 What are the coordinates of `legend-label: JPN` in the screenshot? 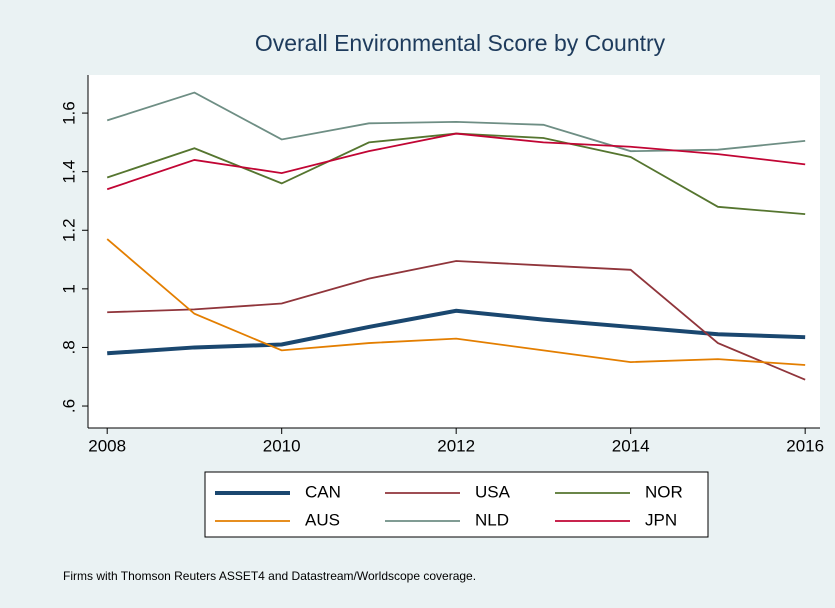 It's located at (661, 519).